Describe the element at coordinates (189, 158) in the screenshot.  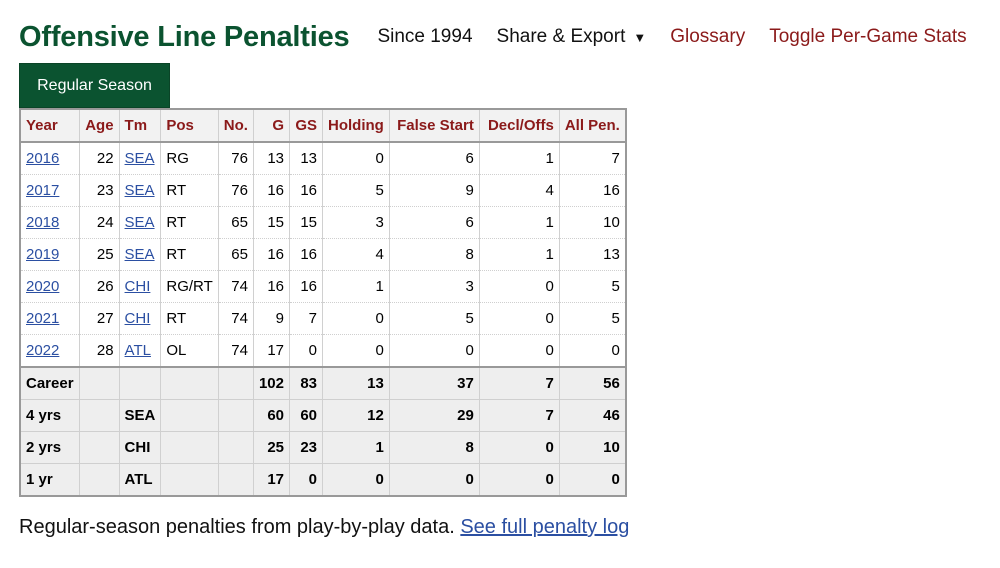
I see `table-cell: RG` at that location.